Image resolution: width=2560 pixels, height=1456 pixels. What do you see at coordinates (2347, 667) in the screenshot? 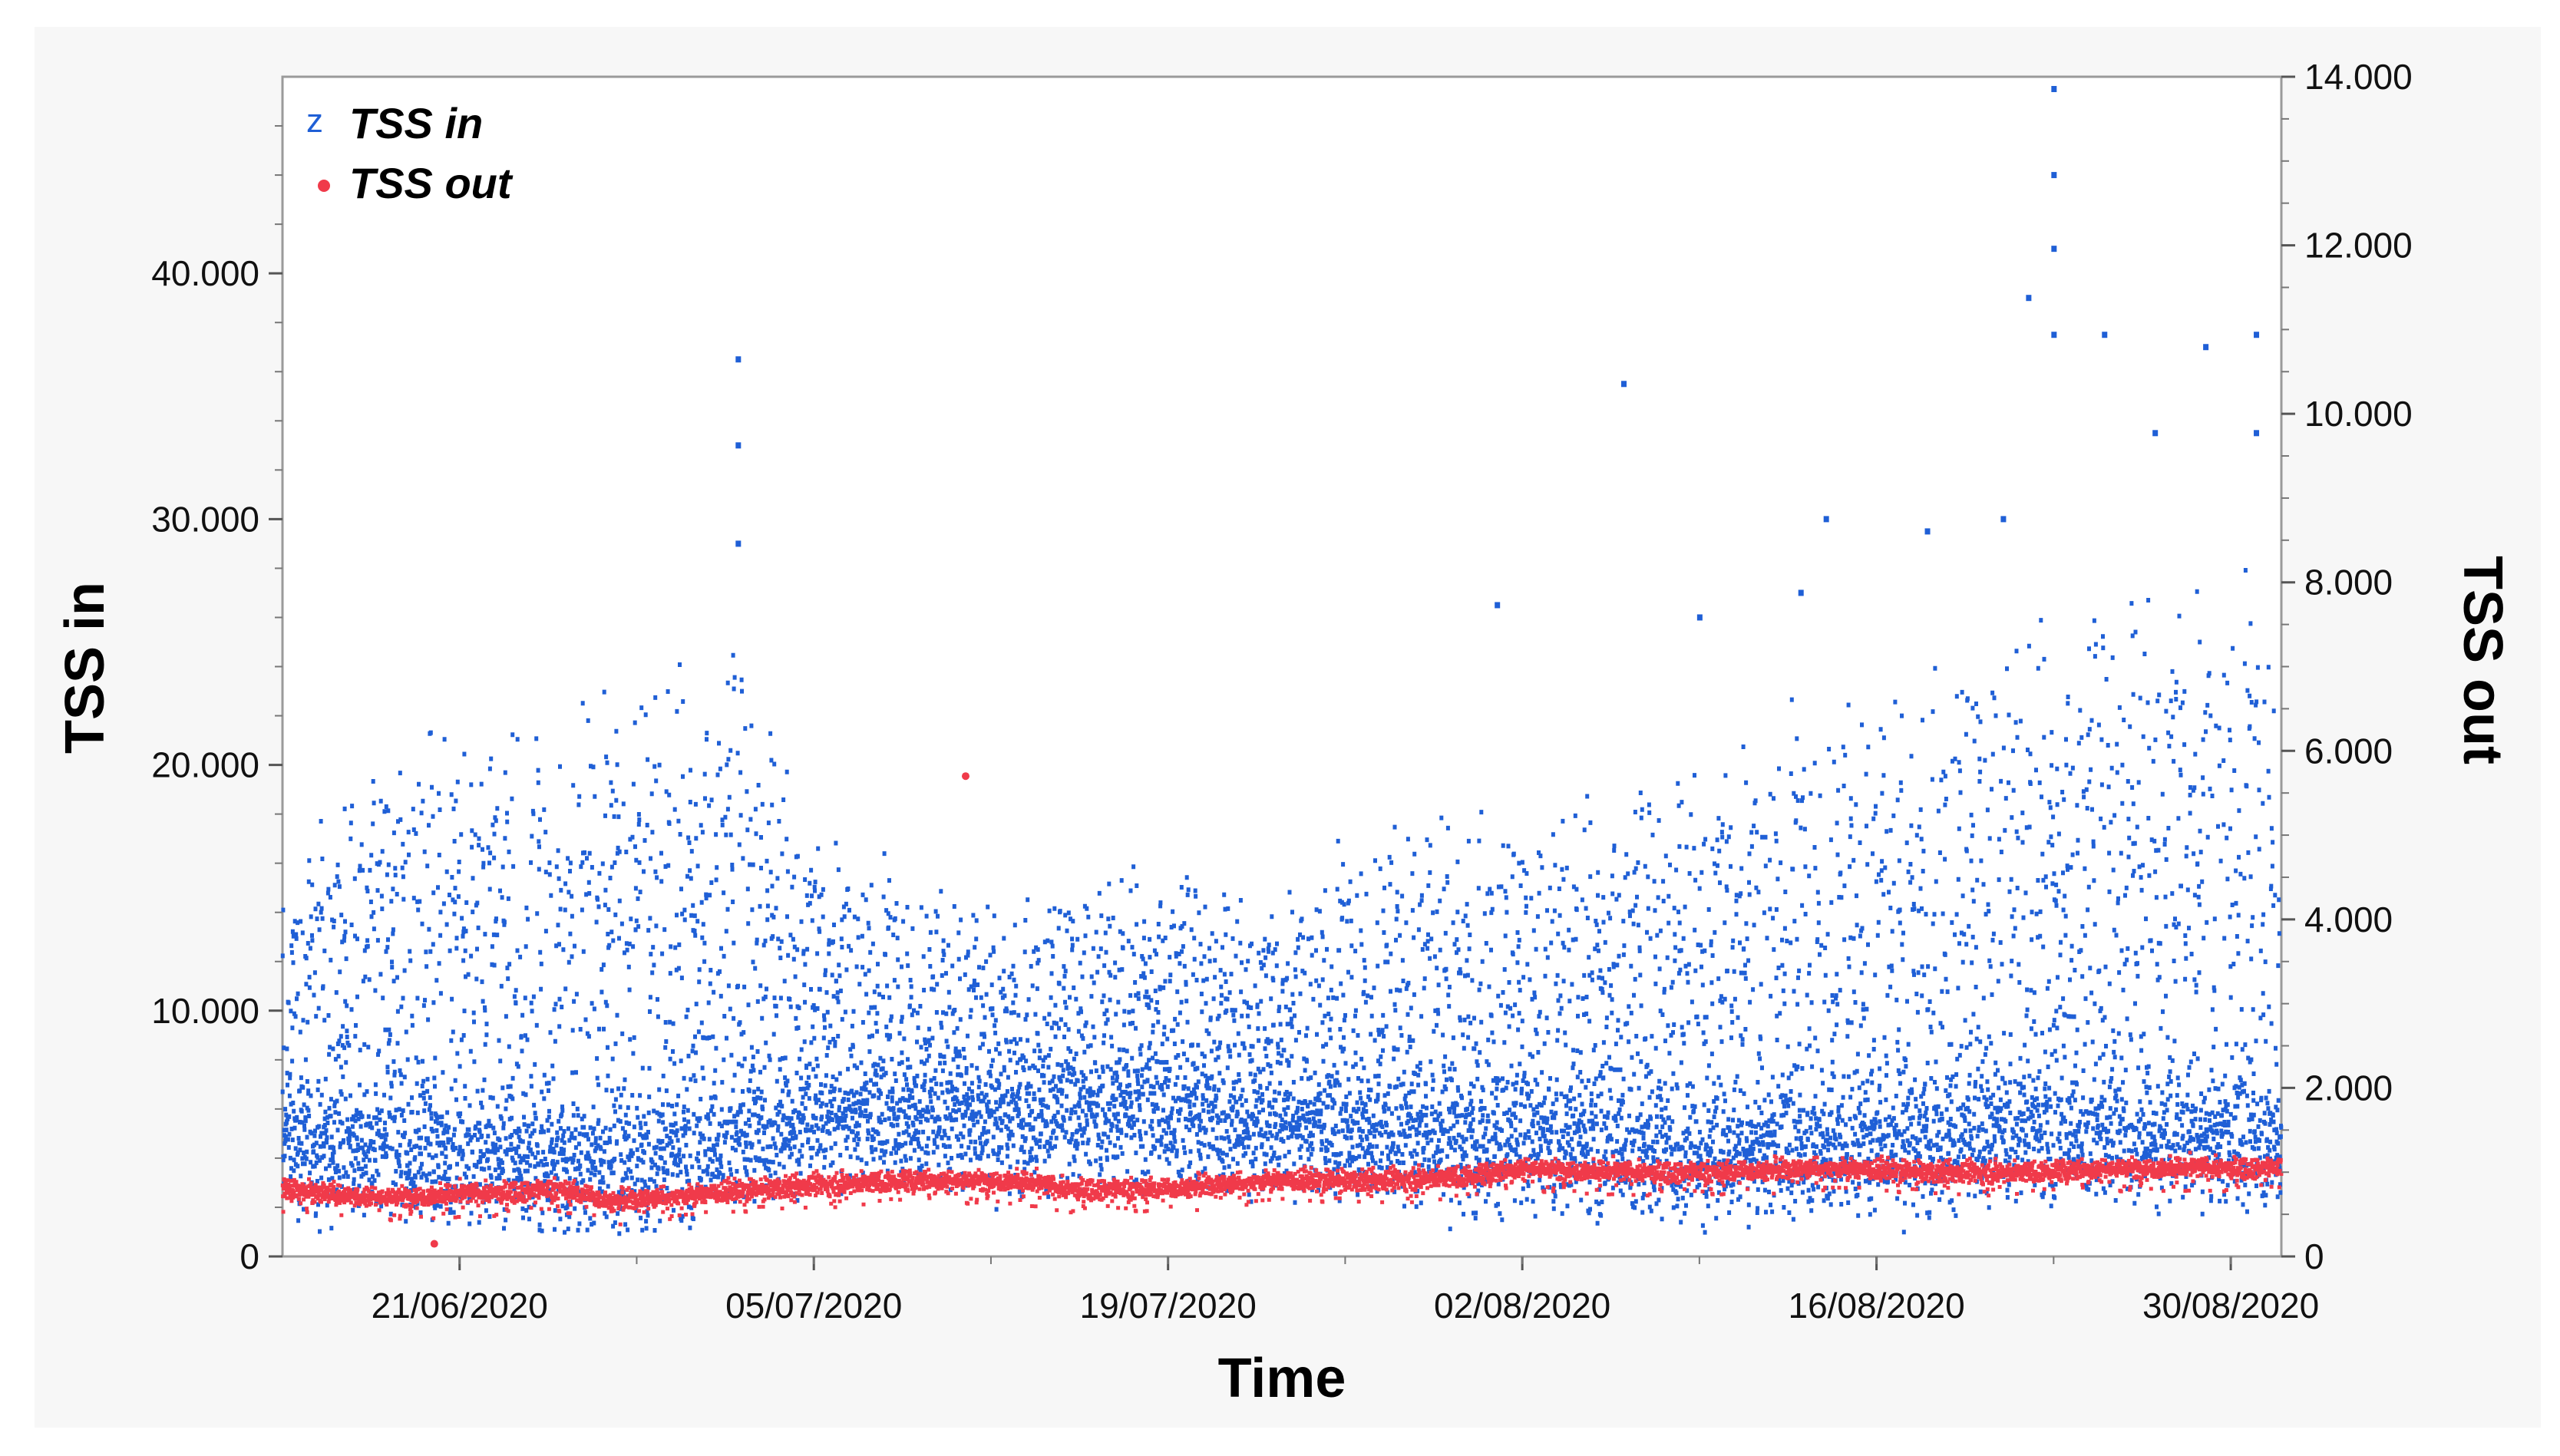
I see `y-axis-right: 0 2.000 4.000 6.000 8.000 10.000 12.000 14.000` at bounding box center [2347, 667].